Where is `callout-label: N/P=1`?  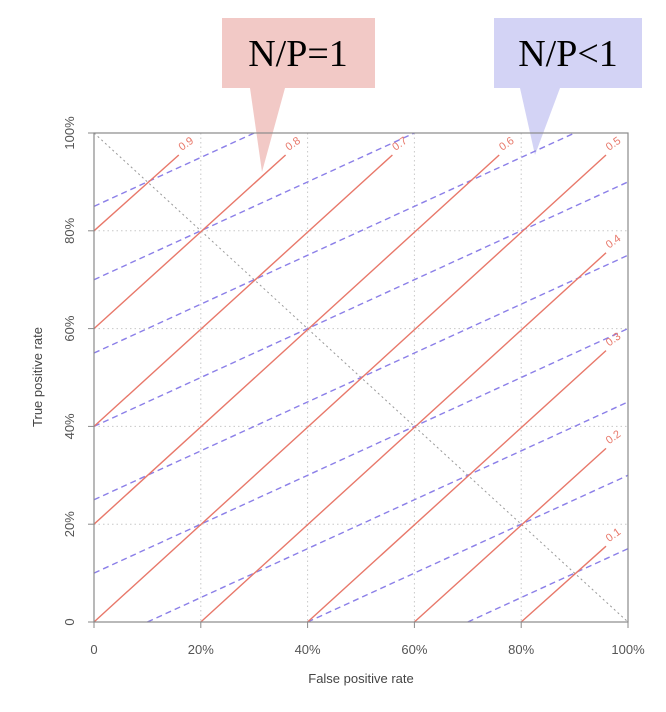
callout-label: N/P=1 is located at coordinates (298, 54).